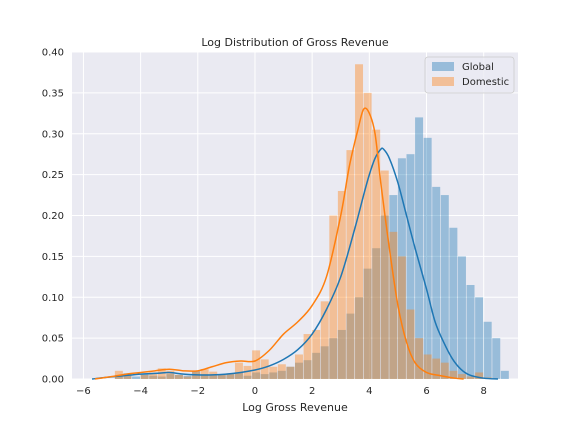 Image resolution: width=576 pixels, height=432 pixels. Describe the element at coordinates (53, 380) in the screenshot. I see `y-tick-label: 0.00` at that location.